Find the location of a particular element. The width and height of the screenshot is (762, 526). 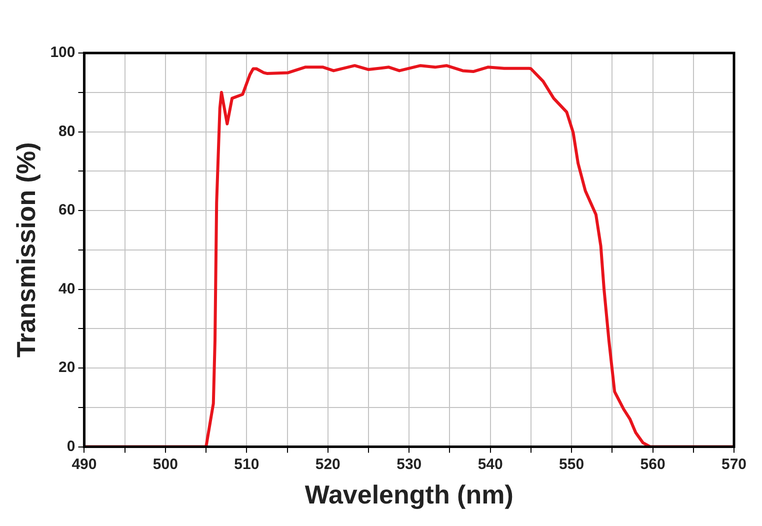

x-tick-label: 550 is located at coordinates (571, 464).